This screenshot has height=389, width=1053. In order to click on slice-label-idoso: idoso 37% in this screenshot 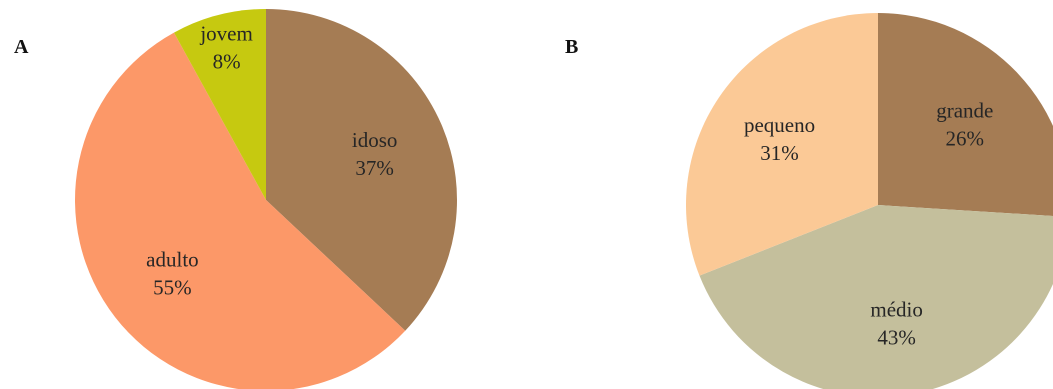, I will do `click(375, 154)`.